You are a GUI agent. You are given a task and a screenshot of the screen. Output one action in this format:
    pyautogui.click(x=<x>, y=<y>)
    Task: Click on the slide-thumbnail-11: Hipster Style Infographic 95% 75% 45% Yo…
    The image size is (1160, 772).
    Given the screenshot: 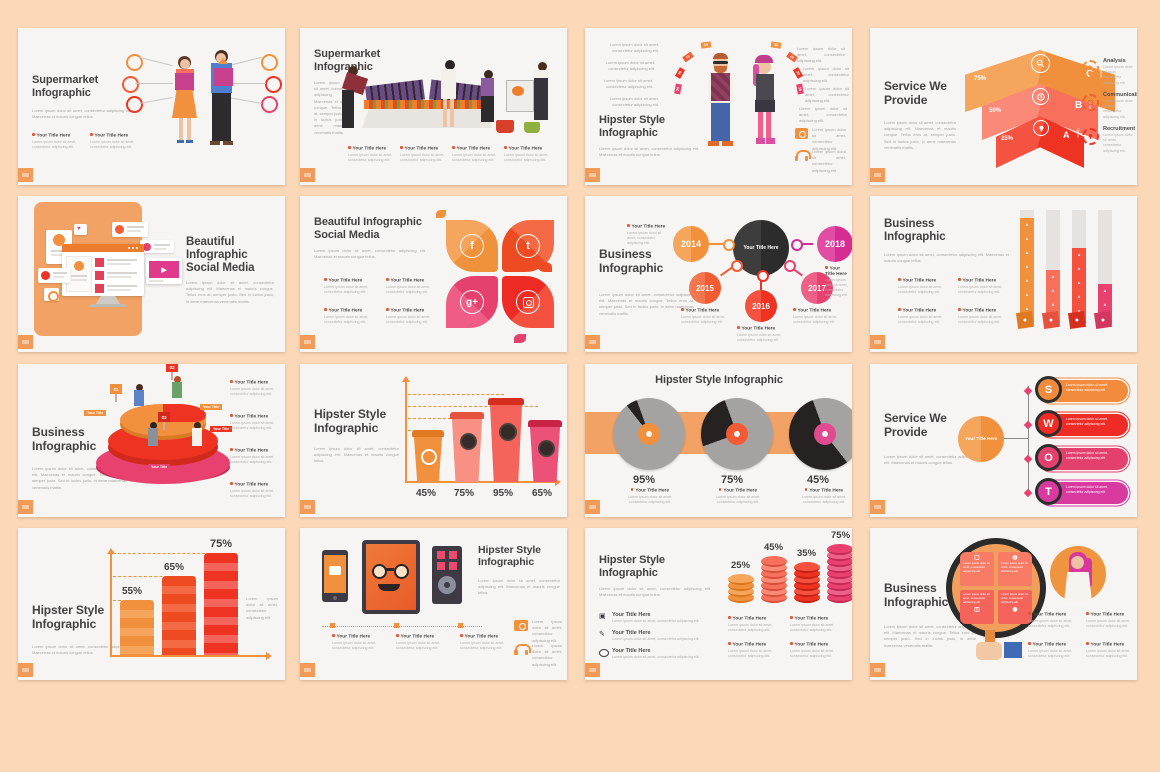 What is the action you would take?
    pyautogui.click(x=718, y=440)
    